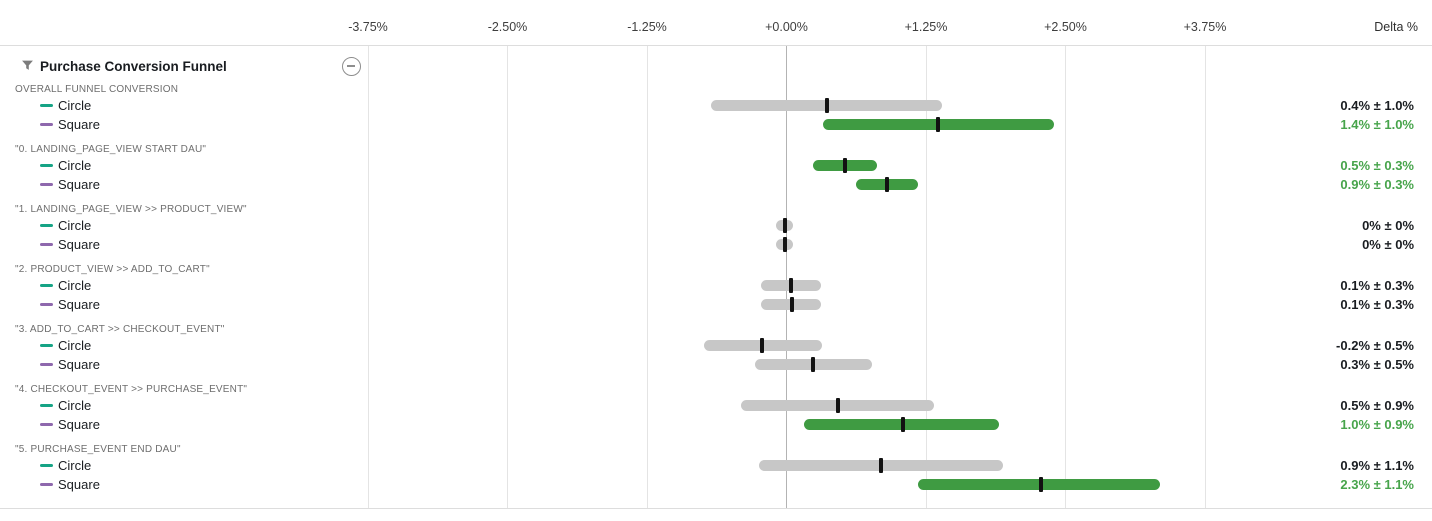 The image size is (1432, 521). Describe the element at coordinates (98, 449) in the screenshot. I see `metric-group-label: "5. PURCHASE_EVENT END DAU"` at that location.